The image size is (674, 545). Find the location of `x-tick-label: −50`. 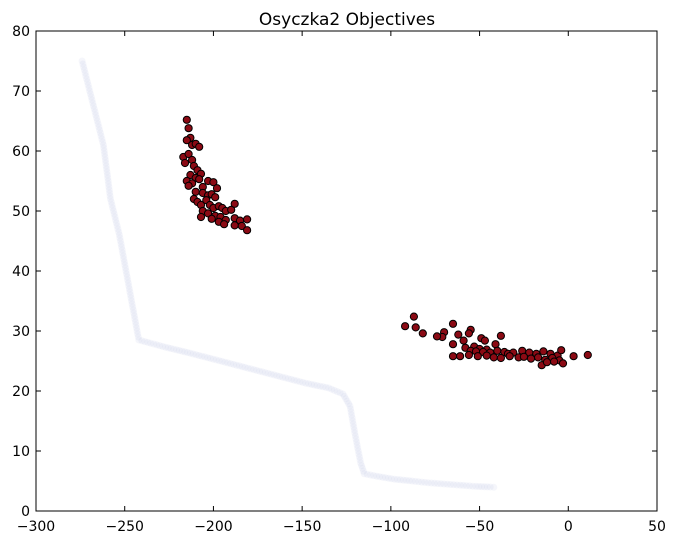

x-tick-label: −50 is located at coordinates (480, 527).